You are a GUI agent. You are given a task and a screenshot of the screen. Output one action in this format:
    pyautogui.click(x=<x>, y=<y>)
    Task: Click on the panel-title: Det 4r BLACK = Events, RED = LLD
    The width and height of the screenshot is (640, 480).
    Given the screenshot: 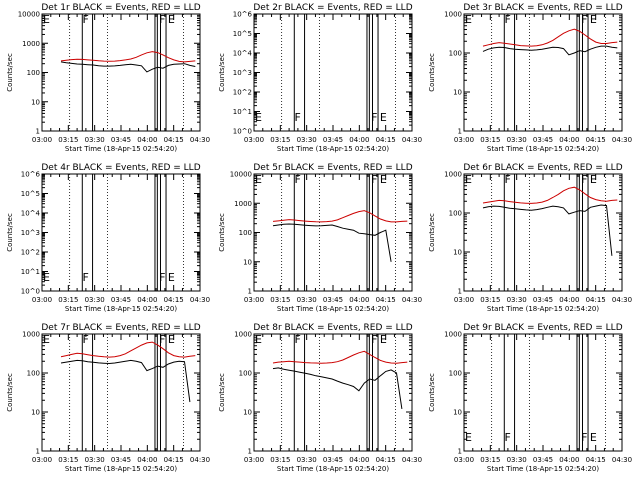 What is the action you would take?
    pyautogui.click(x=120, y=168)
    